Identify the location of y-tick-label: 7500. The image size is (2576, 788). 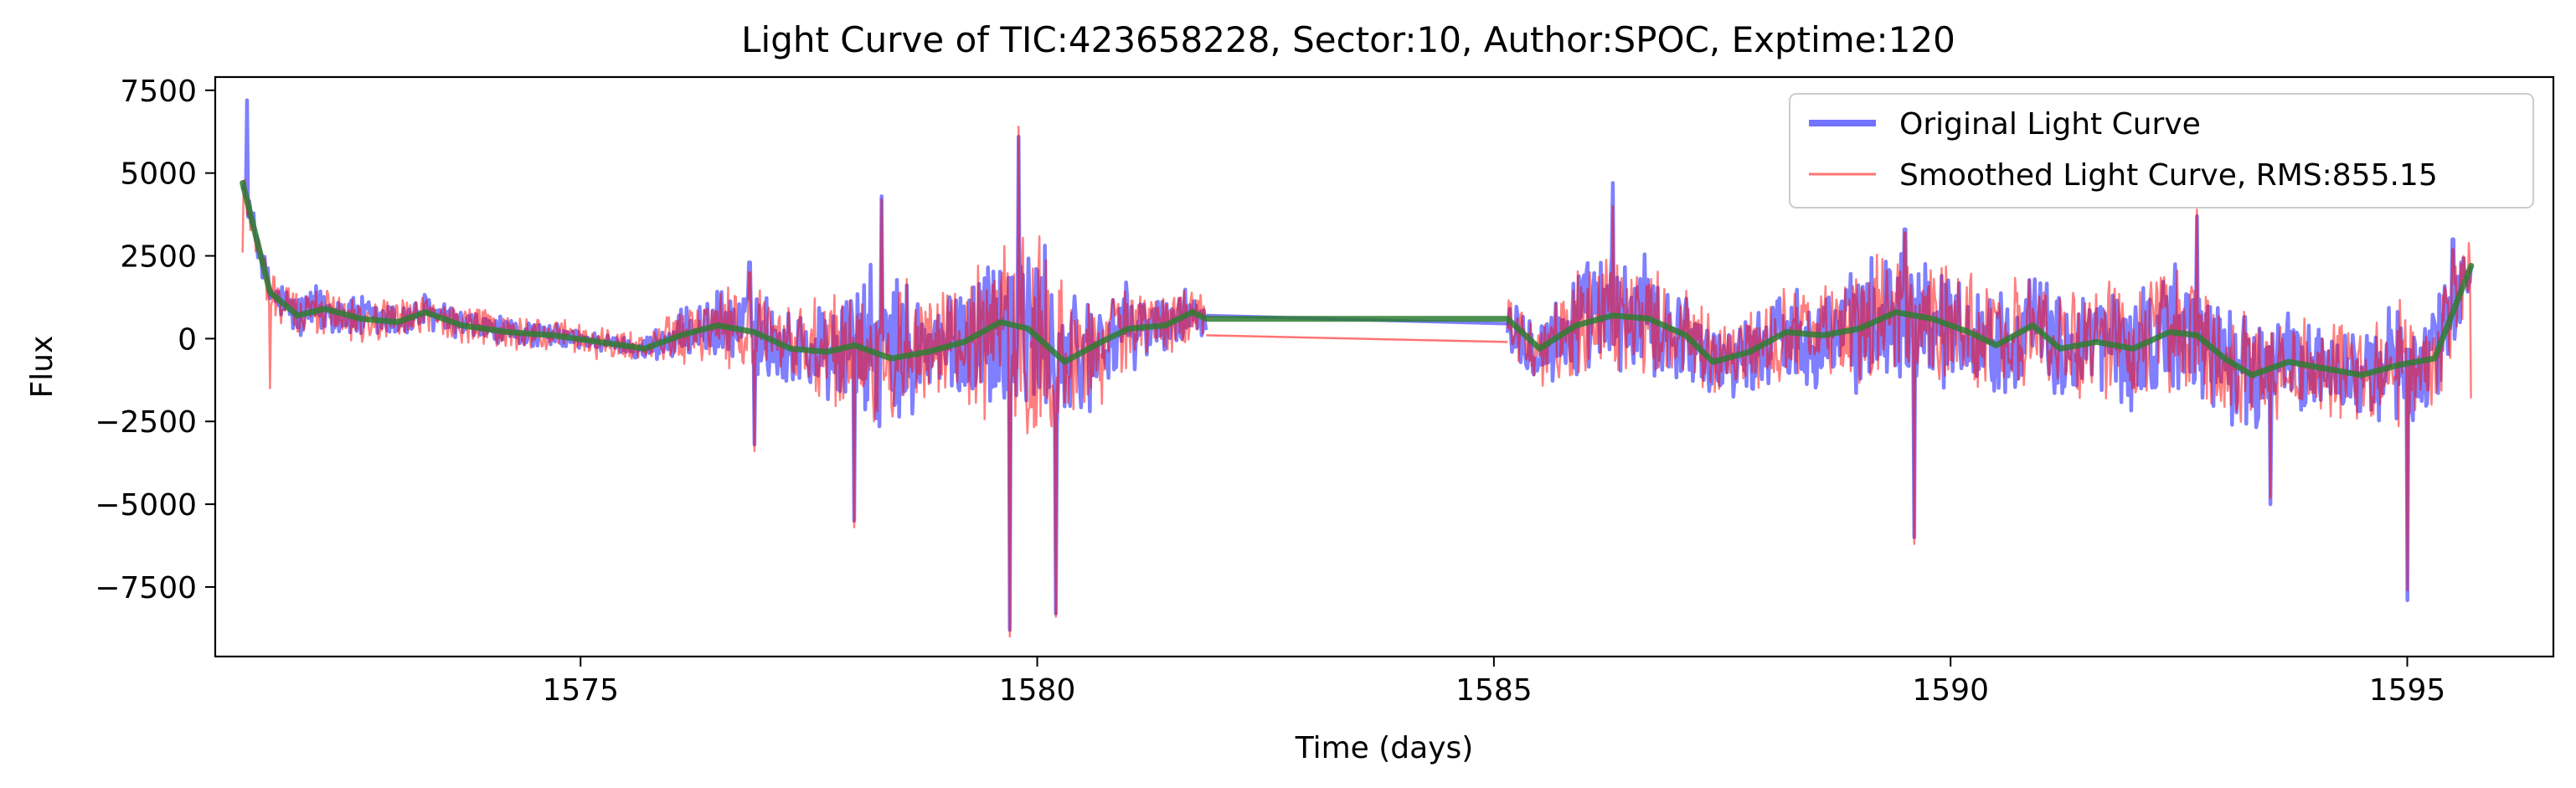
(158, 92).